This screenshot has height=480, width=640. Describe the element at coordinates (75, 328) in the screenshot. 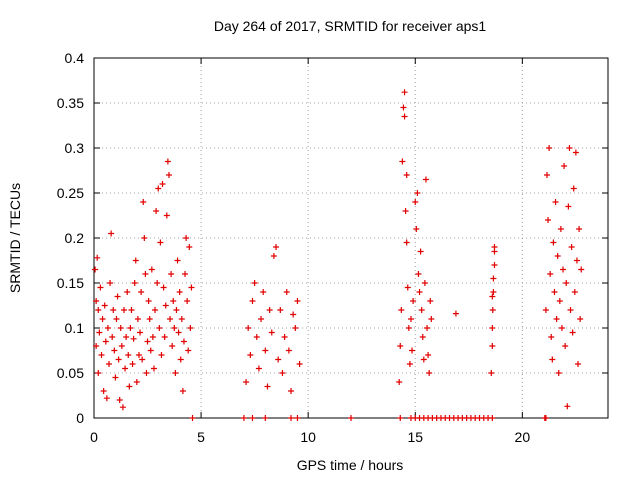

I see `y-tick-label: 0.1` at that location.